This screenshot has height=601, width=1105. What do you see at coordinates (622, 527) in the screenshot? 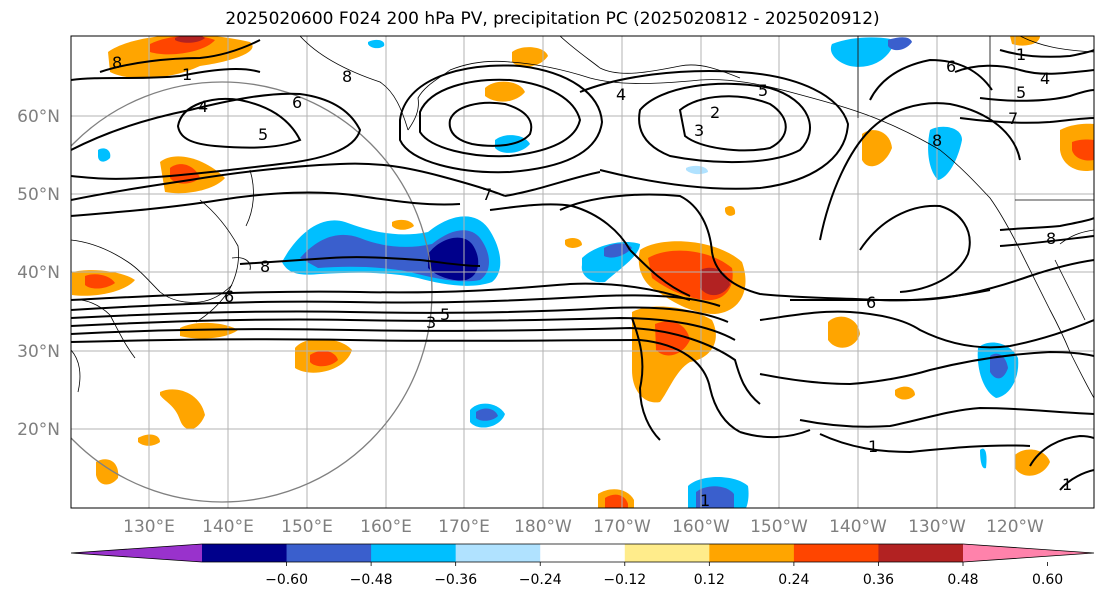
I see `lon-label: 170°W` at bounding box center [622, 527].